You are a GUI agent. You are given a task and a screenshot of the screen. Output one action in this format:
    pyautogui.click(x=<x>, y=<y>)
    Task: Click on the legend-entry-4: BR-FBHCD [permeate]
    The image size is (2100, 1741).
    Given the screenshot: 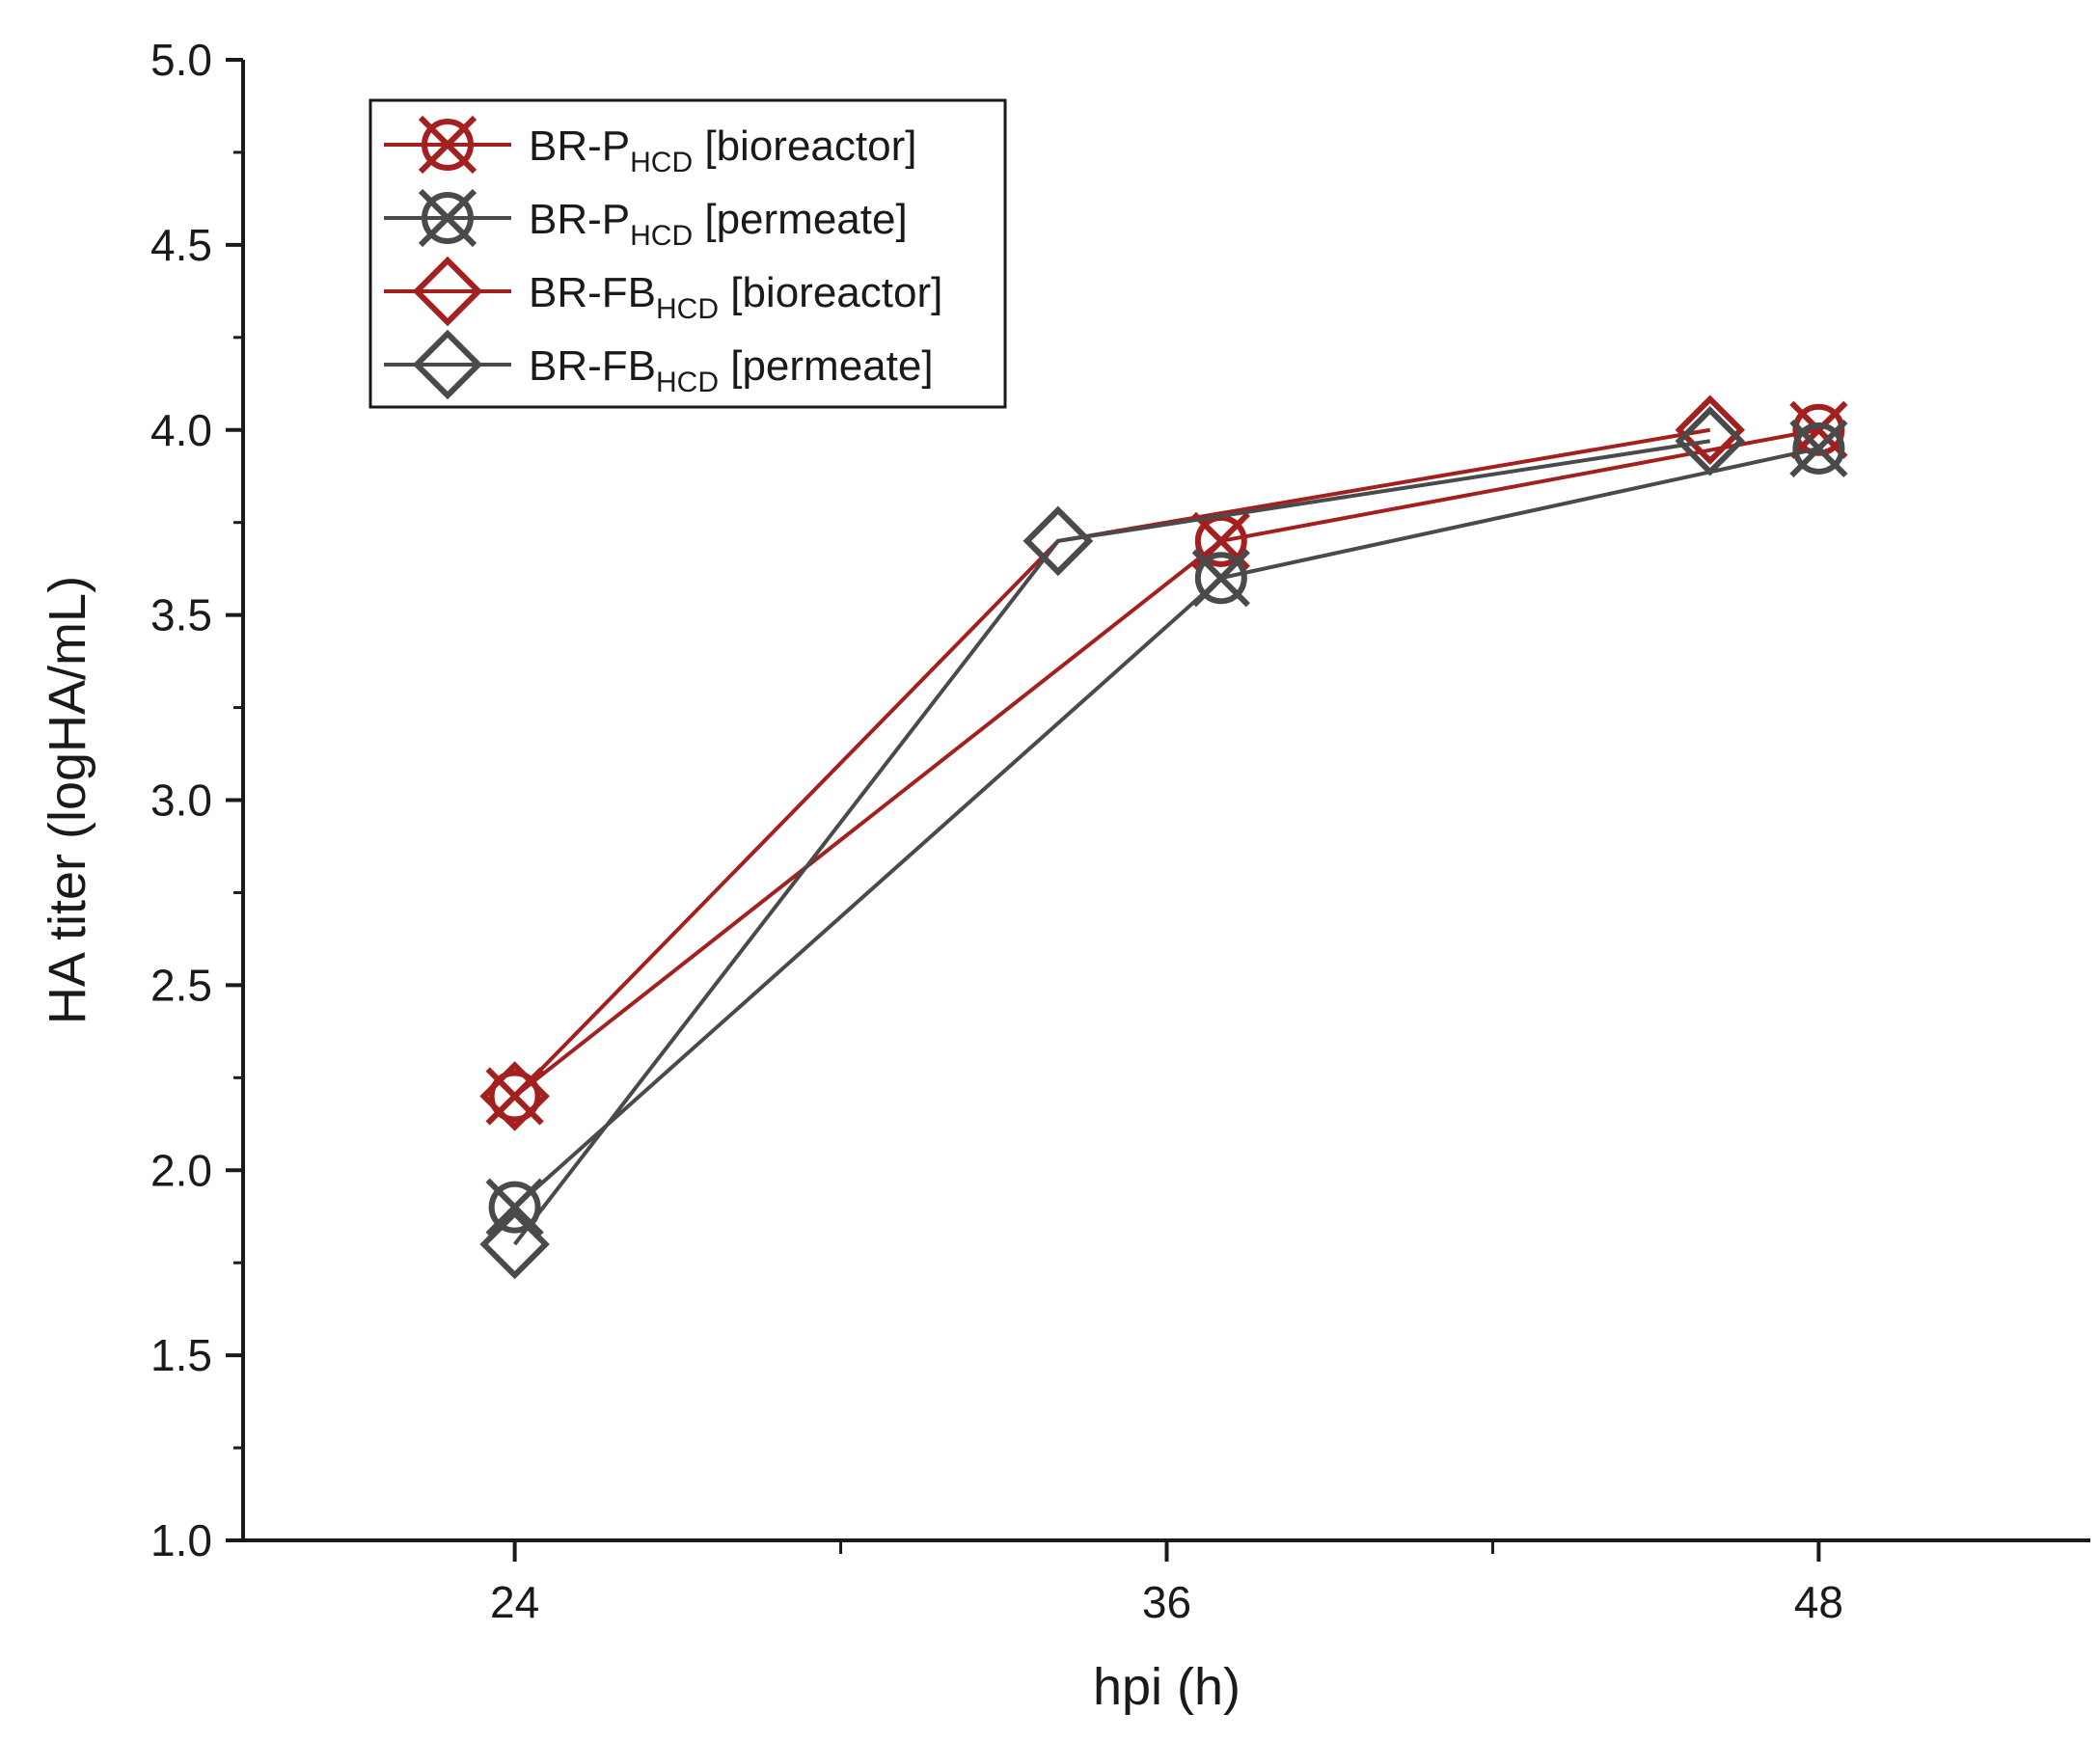 What is the action you would take?
    pyautogui.click(x=659, y=364)
    